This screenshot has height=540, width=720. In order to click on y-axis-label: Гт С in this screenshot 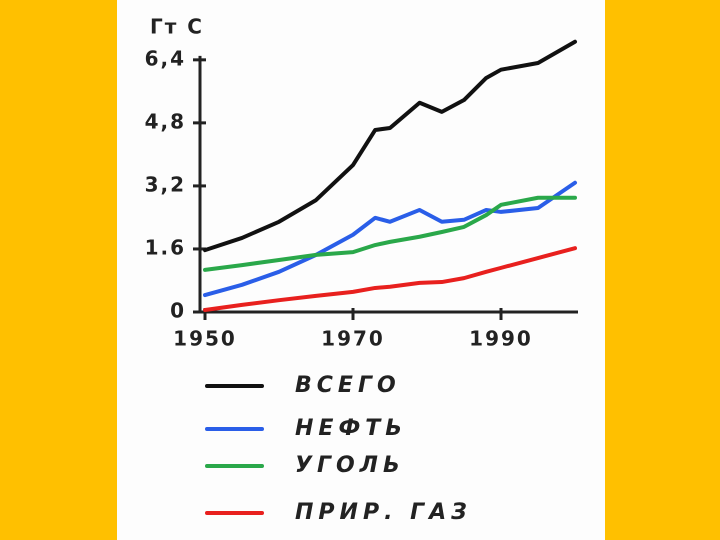, I will do `click(177, 27)`.